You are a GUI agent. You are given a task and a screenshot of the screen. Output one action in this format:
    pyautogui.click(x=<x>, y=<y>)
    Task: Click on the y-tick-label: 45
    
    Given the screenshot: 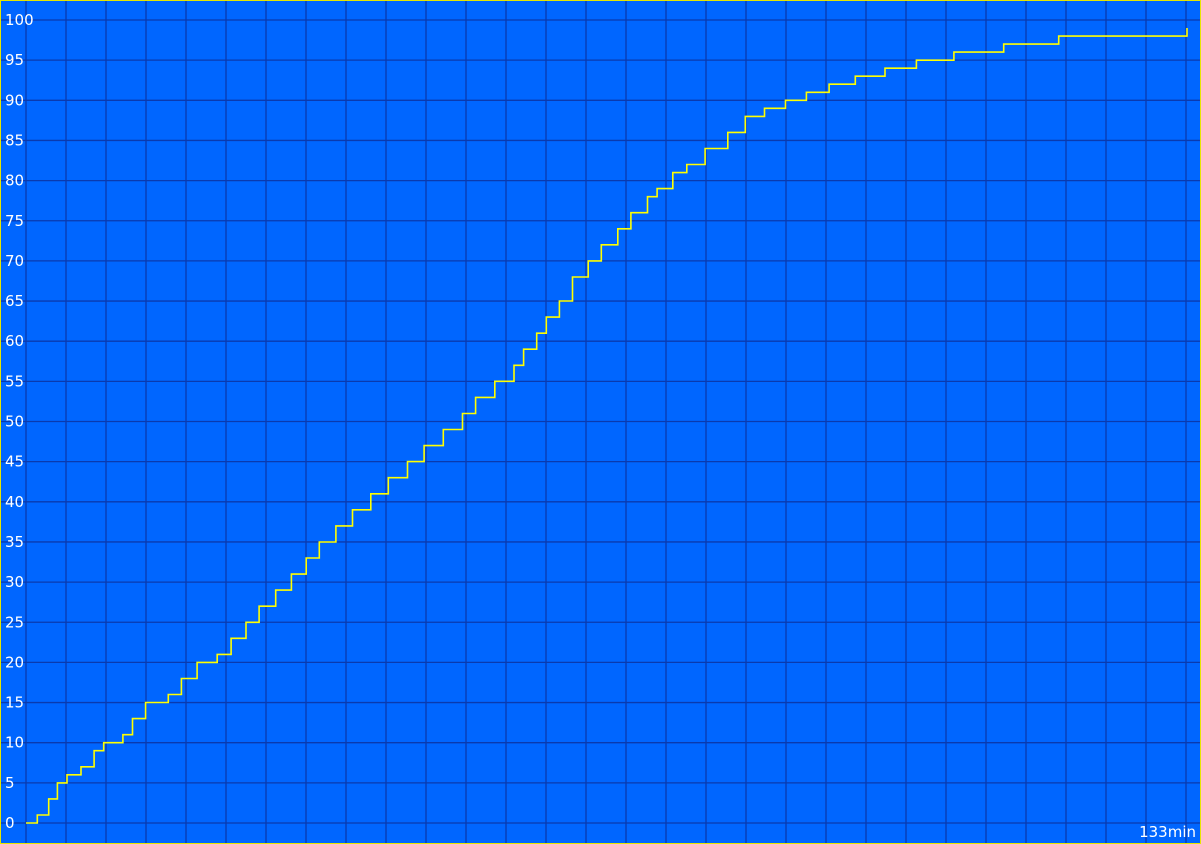 What is the action you would take?
    pyautogui.click(x=14, y=462)
    